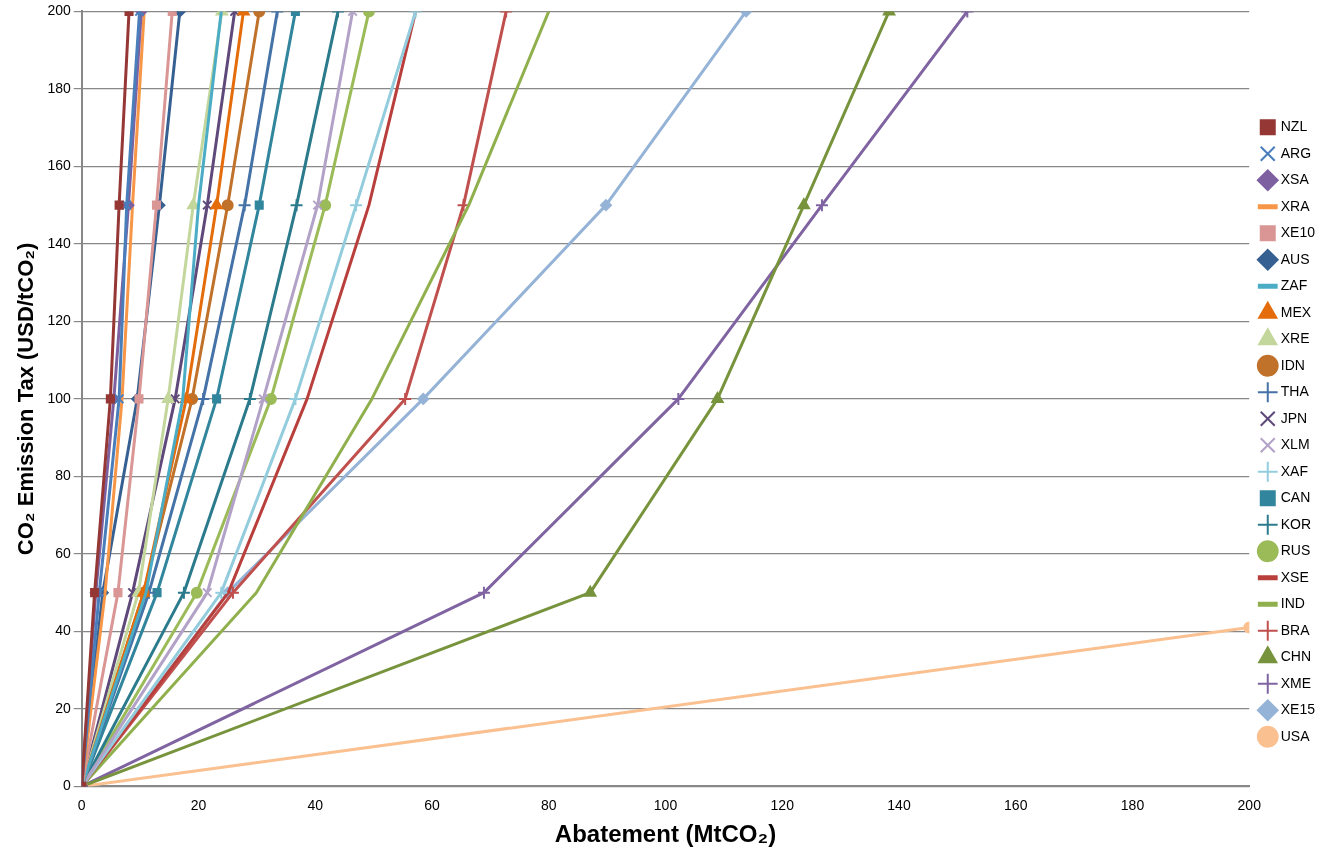 The width and height of the screenshot is (1335, 859). Describe the element at coordinates (432, 804) in the screenshot. I see `x-tick-label: 60` at that location.